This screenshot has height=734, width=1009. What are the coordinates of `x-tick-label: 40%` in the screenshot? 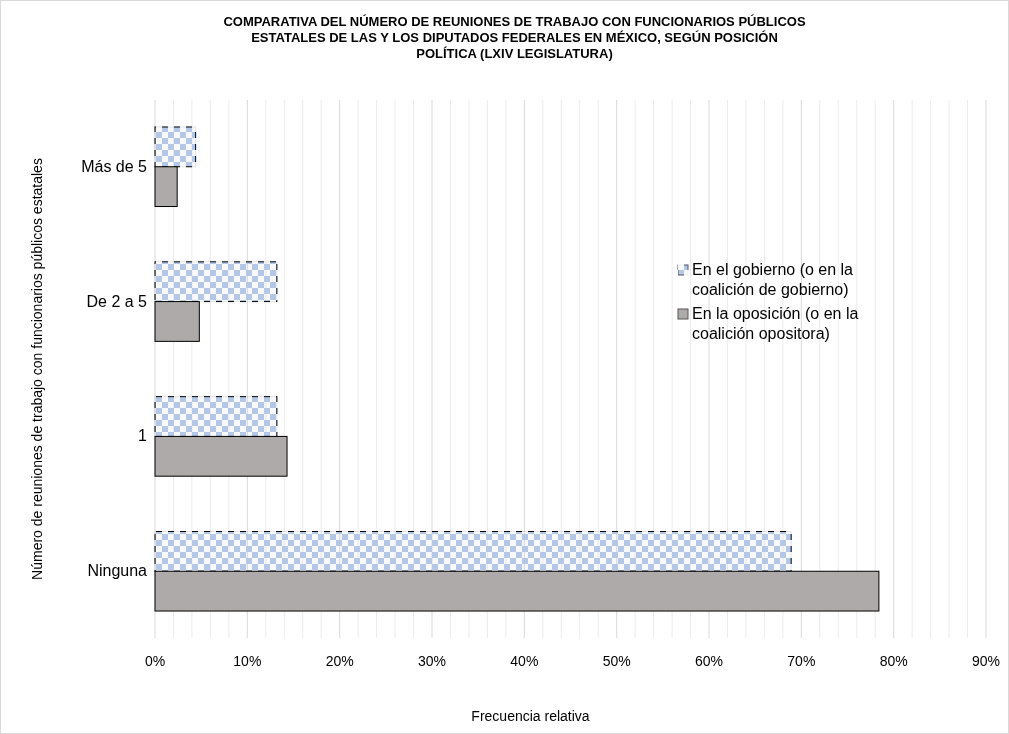 It's located at (524, 661).